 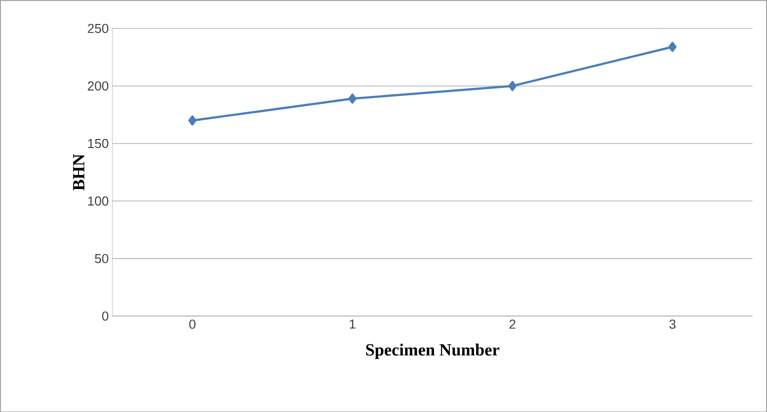 What do you see at coordinates (433, 351) in the screenshot?
I see `x-axis-title: Specimen Number` at bounding box center [433, 351].